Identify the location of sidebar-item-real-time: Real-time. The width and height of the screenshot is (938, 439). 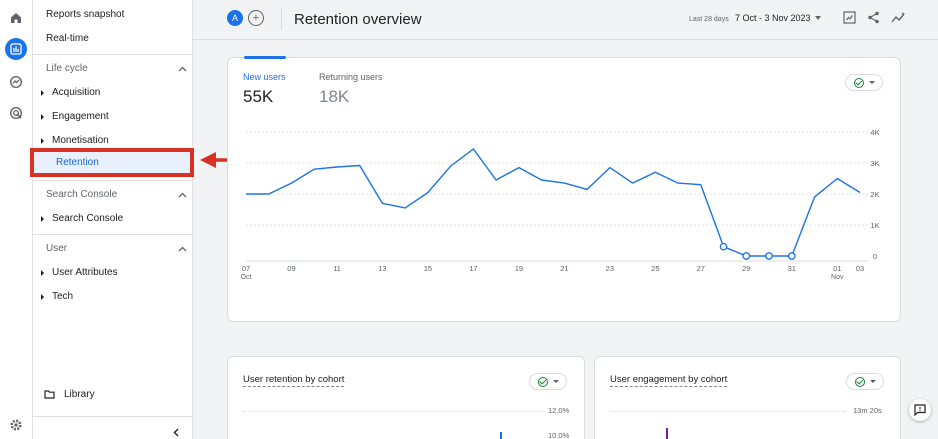
(67, 38).